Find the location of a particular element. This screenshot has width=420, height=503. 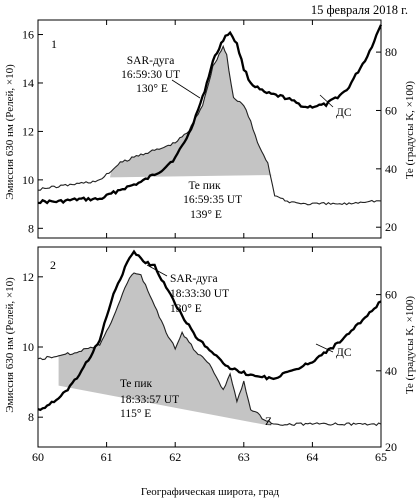

te-peak-annotation: Te пик 18:33:57 UT 115° E is located at coordinates (151, 399).